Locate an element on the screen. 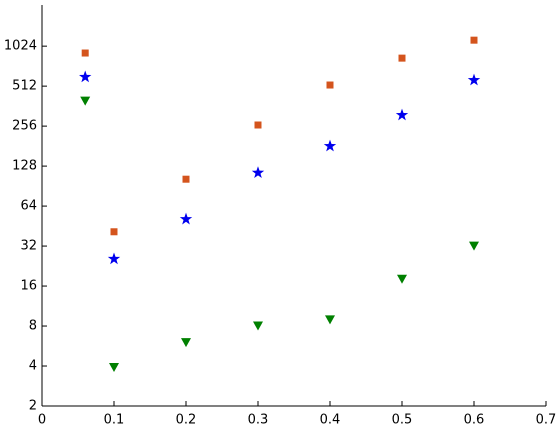 This screenshot has height=430, width=558. x-tick-label: 0.2 is located at coordinates (186, 420).